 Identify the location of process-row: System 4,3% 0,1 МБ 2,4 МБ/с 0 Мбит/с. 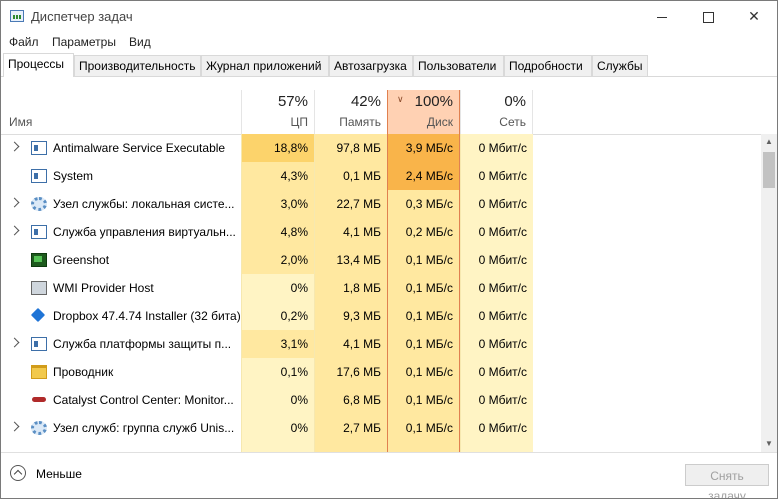
(381, 176).